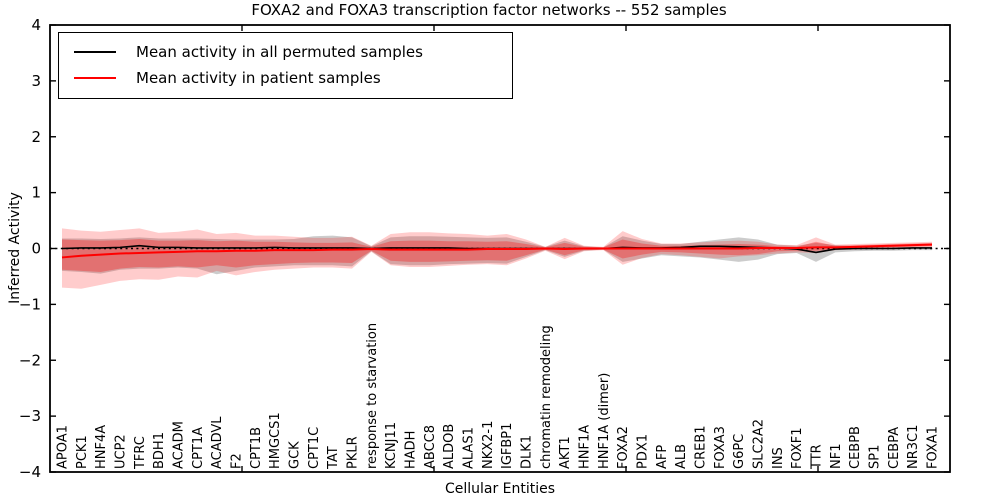  What do you see at coordinates (894, 448) in the screenshot?
I see `x-category-label: CEBPA` at bounding box center [894, 448].